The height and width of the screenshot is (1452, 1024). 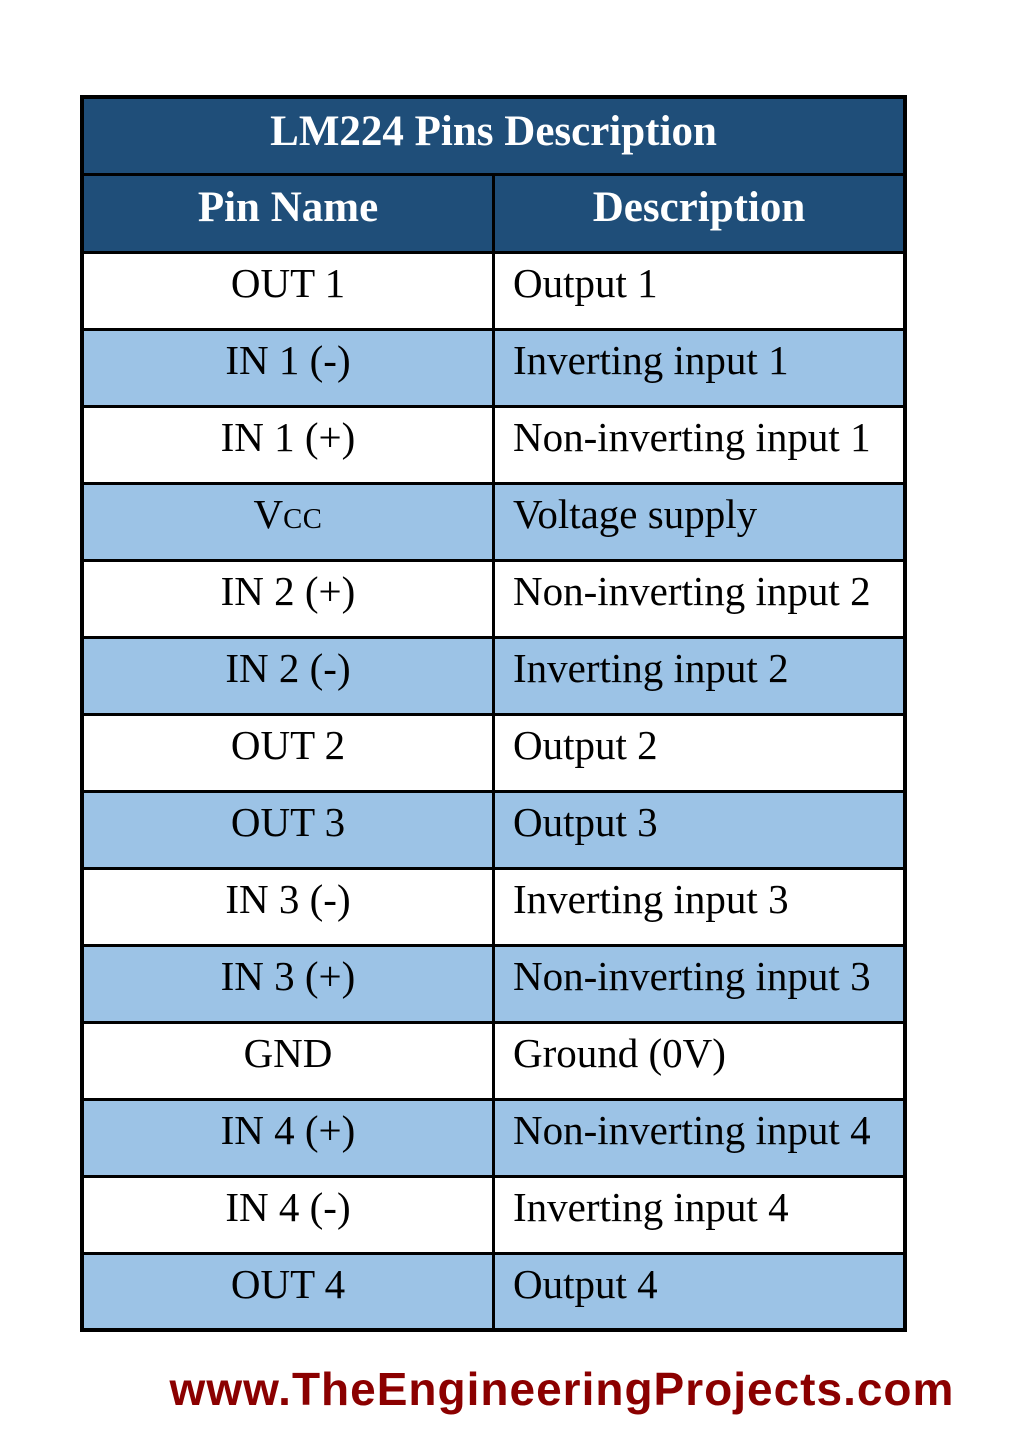 I want to click on pin-description-cell: Non-inverting input 3, so click(x=699, y=983).